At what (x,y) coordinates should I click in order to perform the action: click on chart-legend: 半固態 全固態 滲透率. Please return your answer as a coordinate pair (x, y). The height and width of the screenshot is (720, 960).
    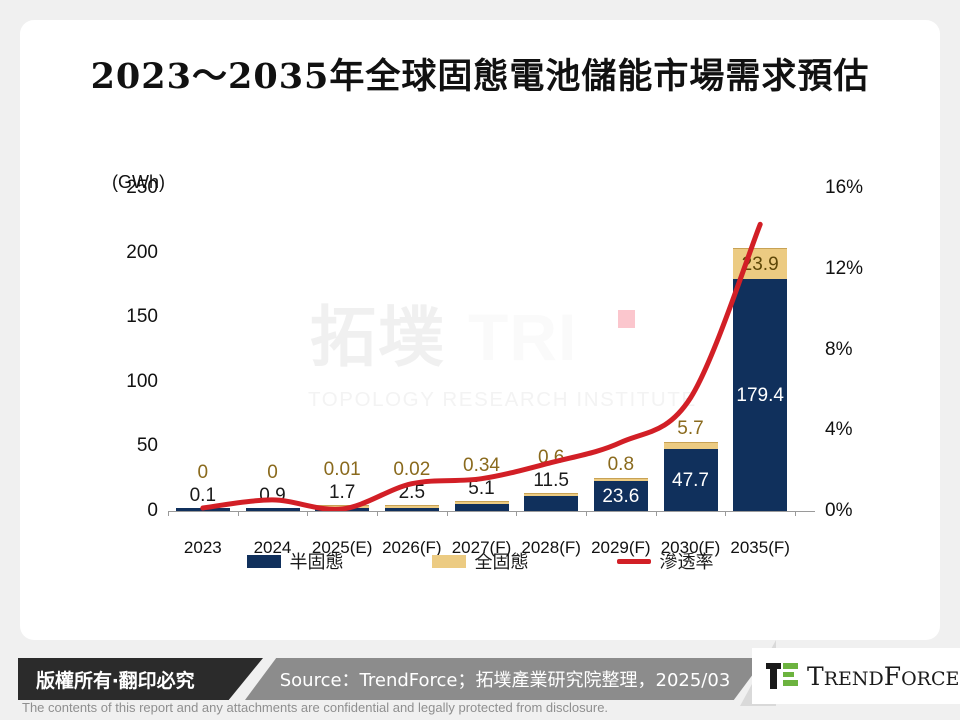
    Looking at the image, I should click on (480, 561).